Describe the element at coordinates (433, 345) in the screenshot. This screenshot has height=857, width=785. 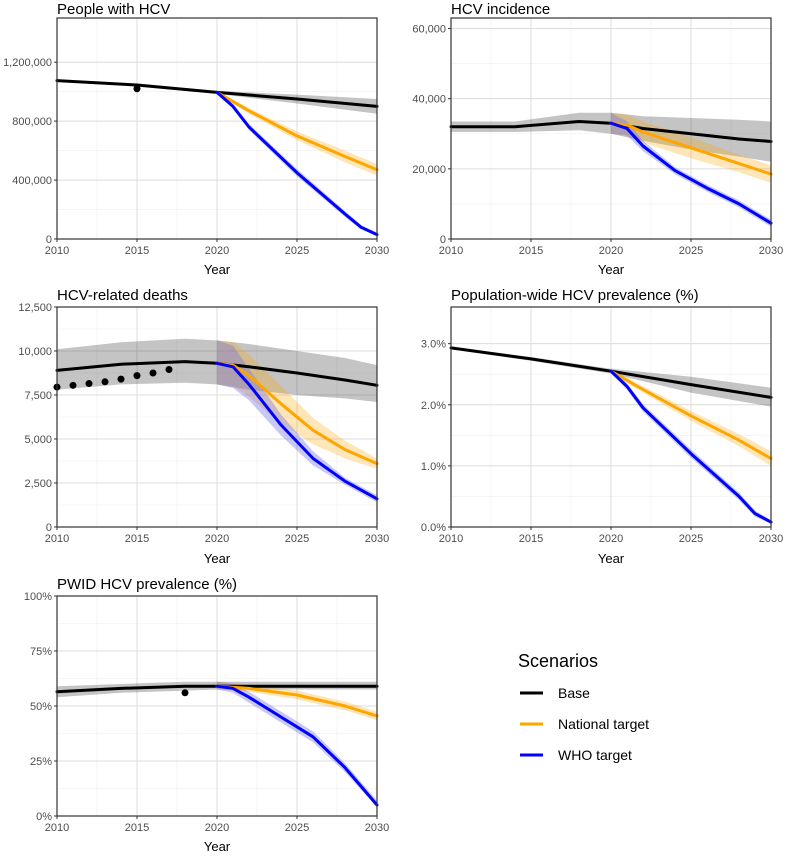
I see `y-tick-label: 3.0%` at that location.